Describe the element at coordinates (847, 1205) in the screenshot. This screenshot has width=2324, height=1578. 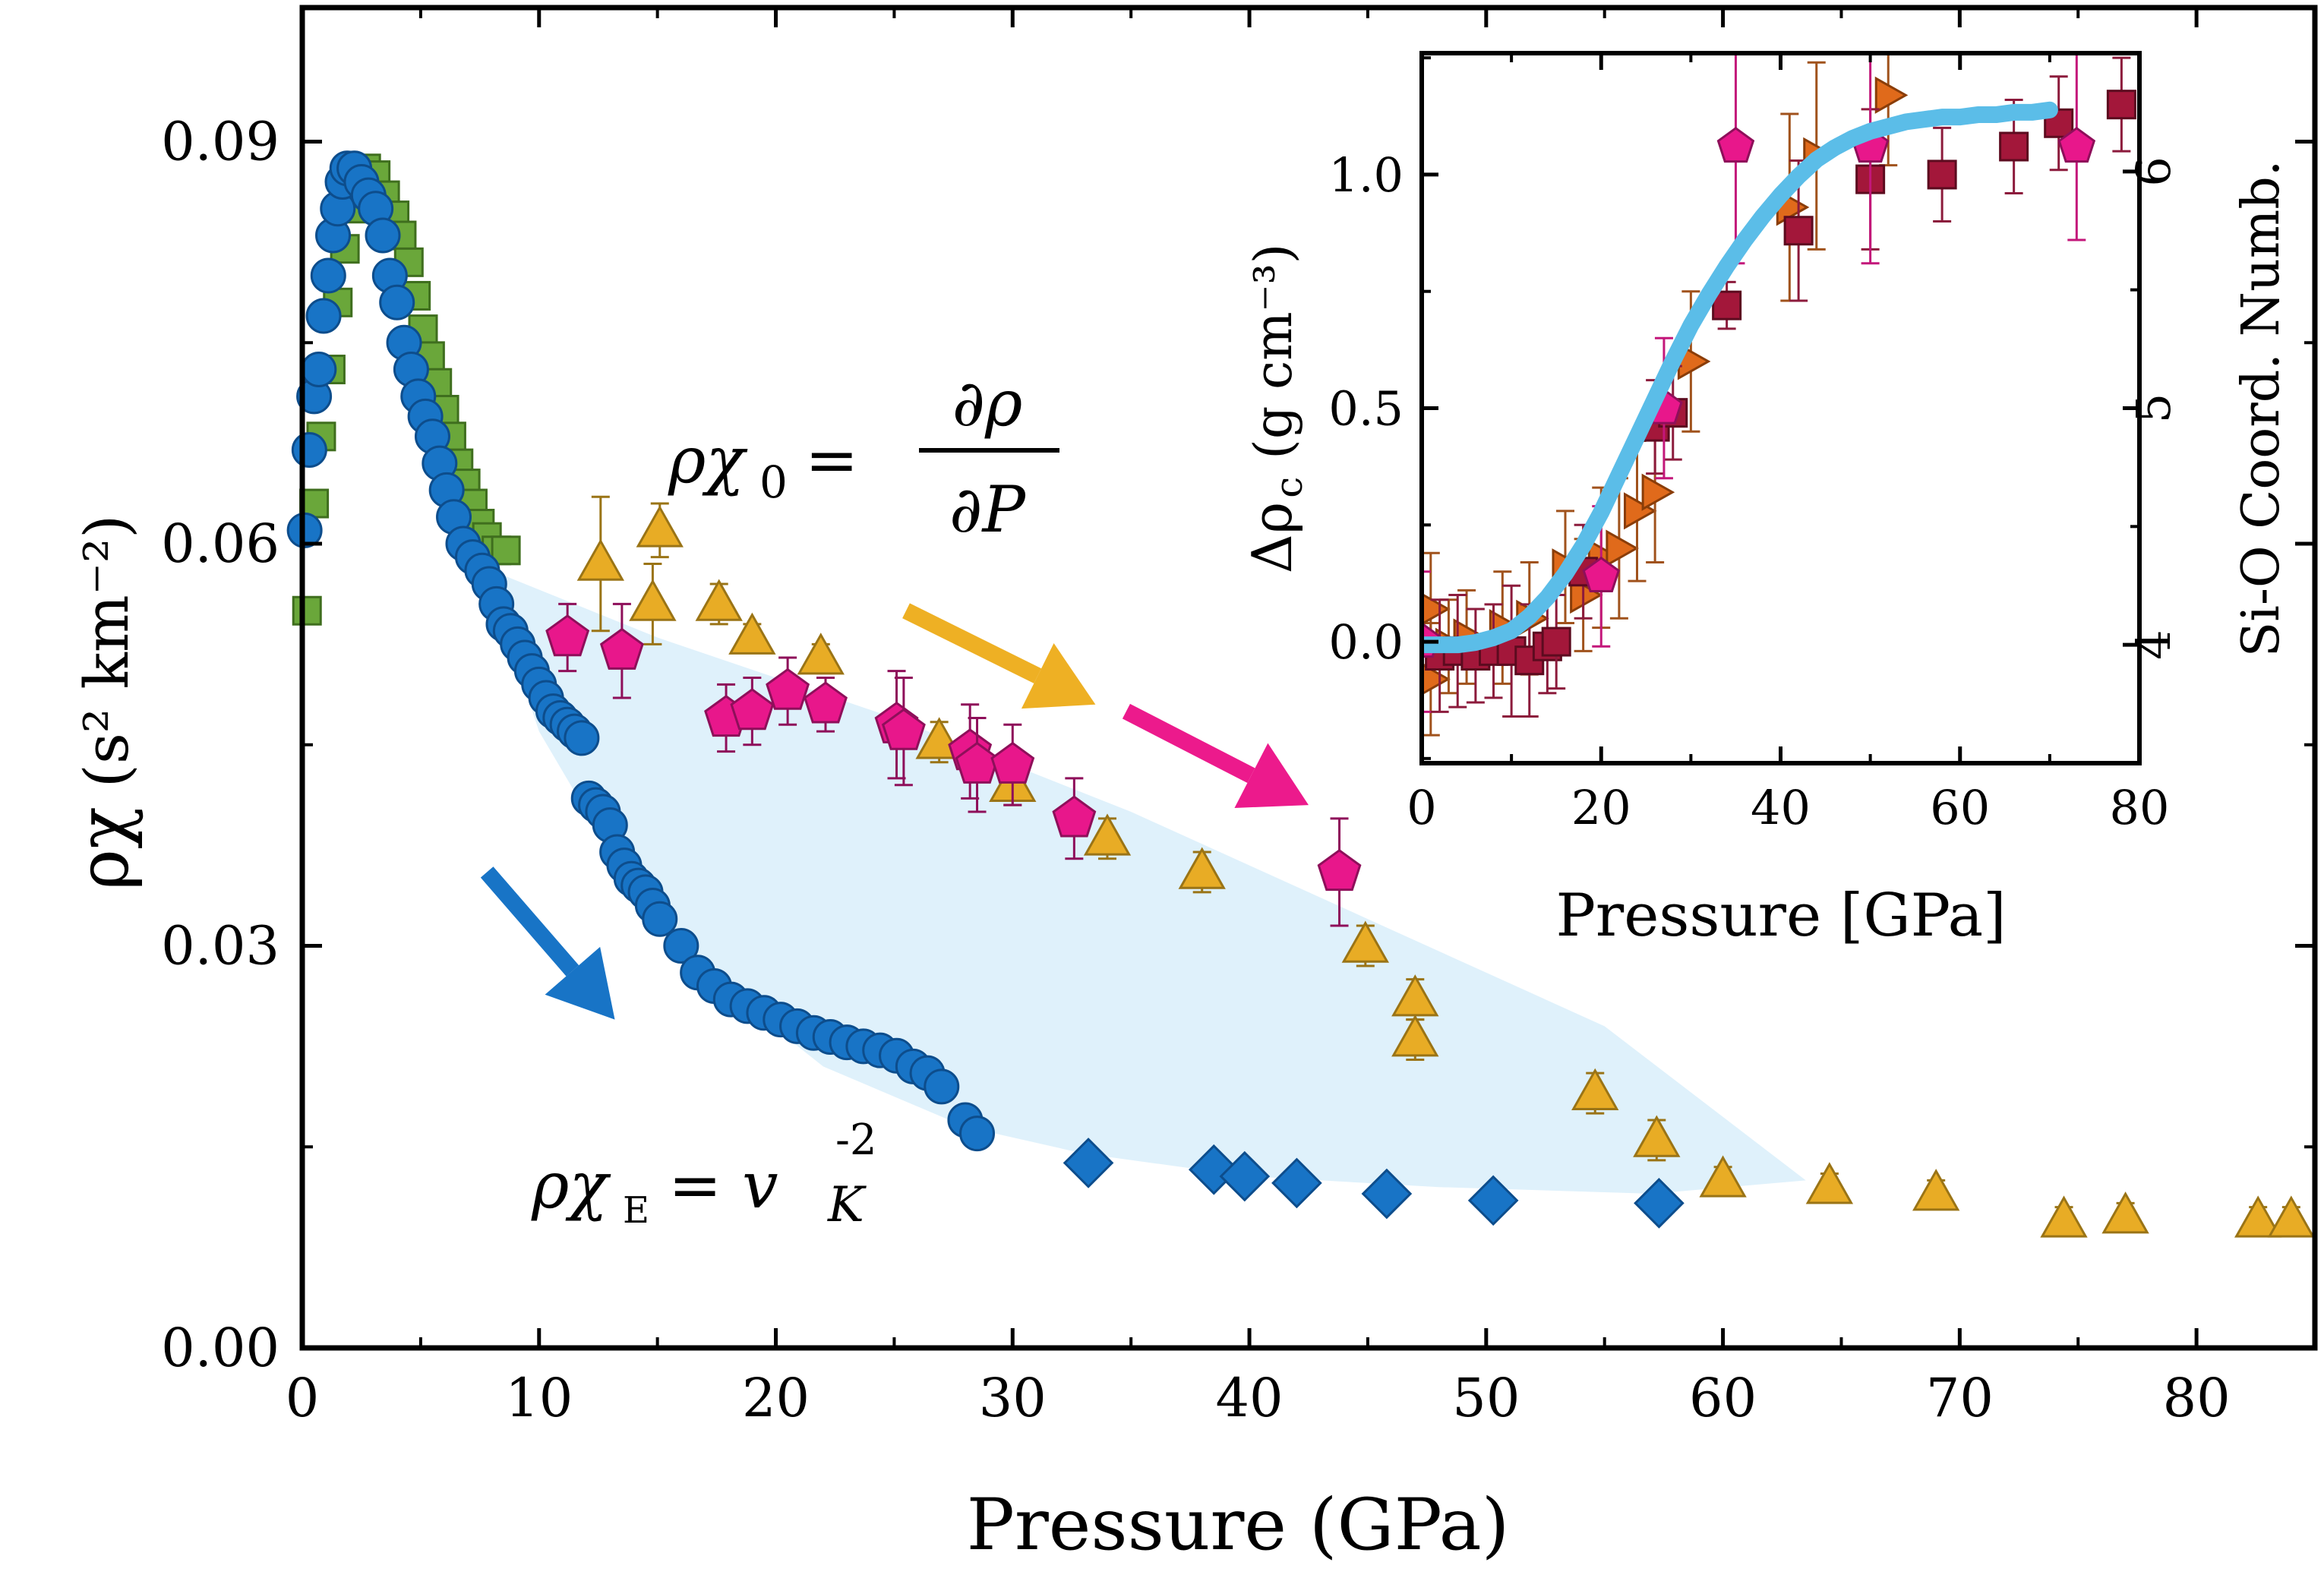
I see `chiE-k-subscript: K` at that location.